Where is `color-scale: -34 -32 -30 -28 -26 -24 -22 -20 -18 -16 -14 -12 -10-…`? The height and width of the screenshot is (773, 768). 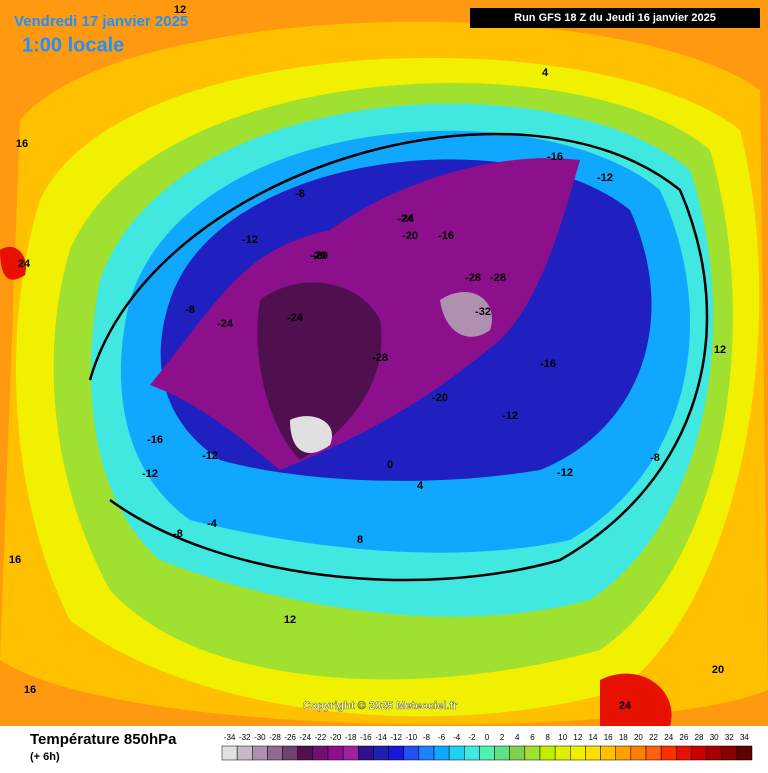 color-scale: -34 -32 -30 -28 -26 -24 -22 -20 -18 -16 -14 -12 -10-… is located at coordinates (487, 747).